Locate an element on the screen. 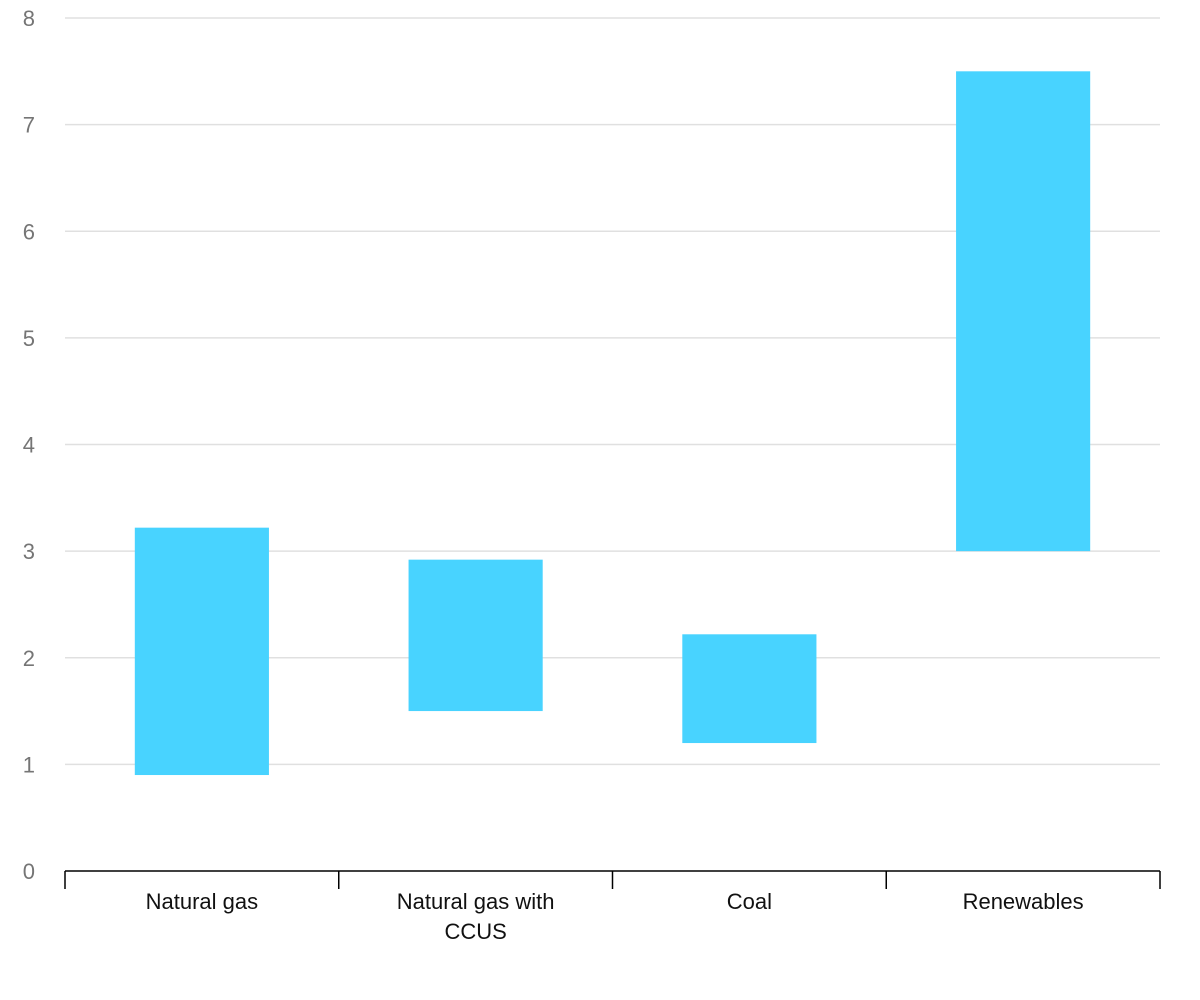  x-tick-label-line: Coal is located at coordinates (749, 901).